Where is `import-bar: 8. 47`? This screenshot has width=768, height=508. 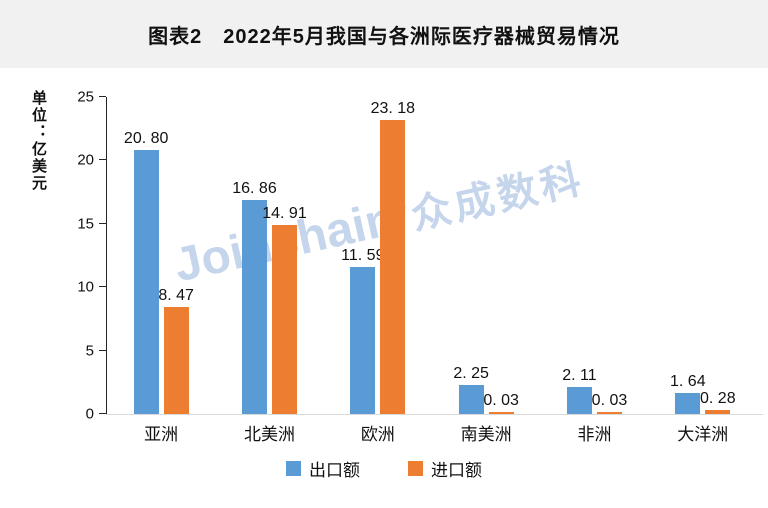 import-bar: 8. 47 is located at coordinates (176, 350).